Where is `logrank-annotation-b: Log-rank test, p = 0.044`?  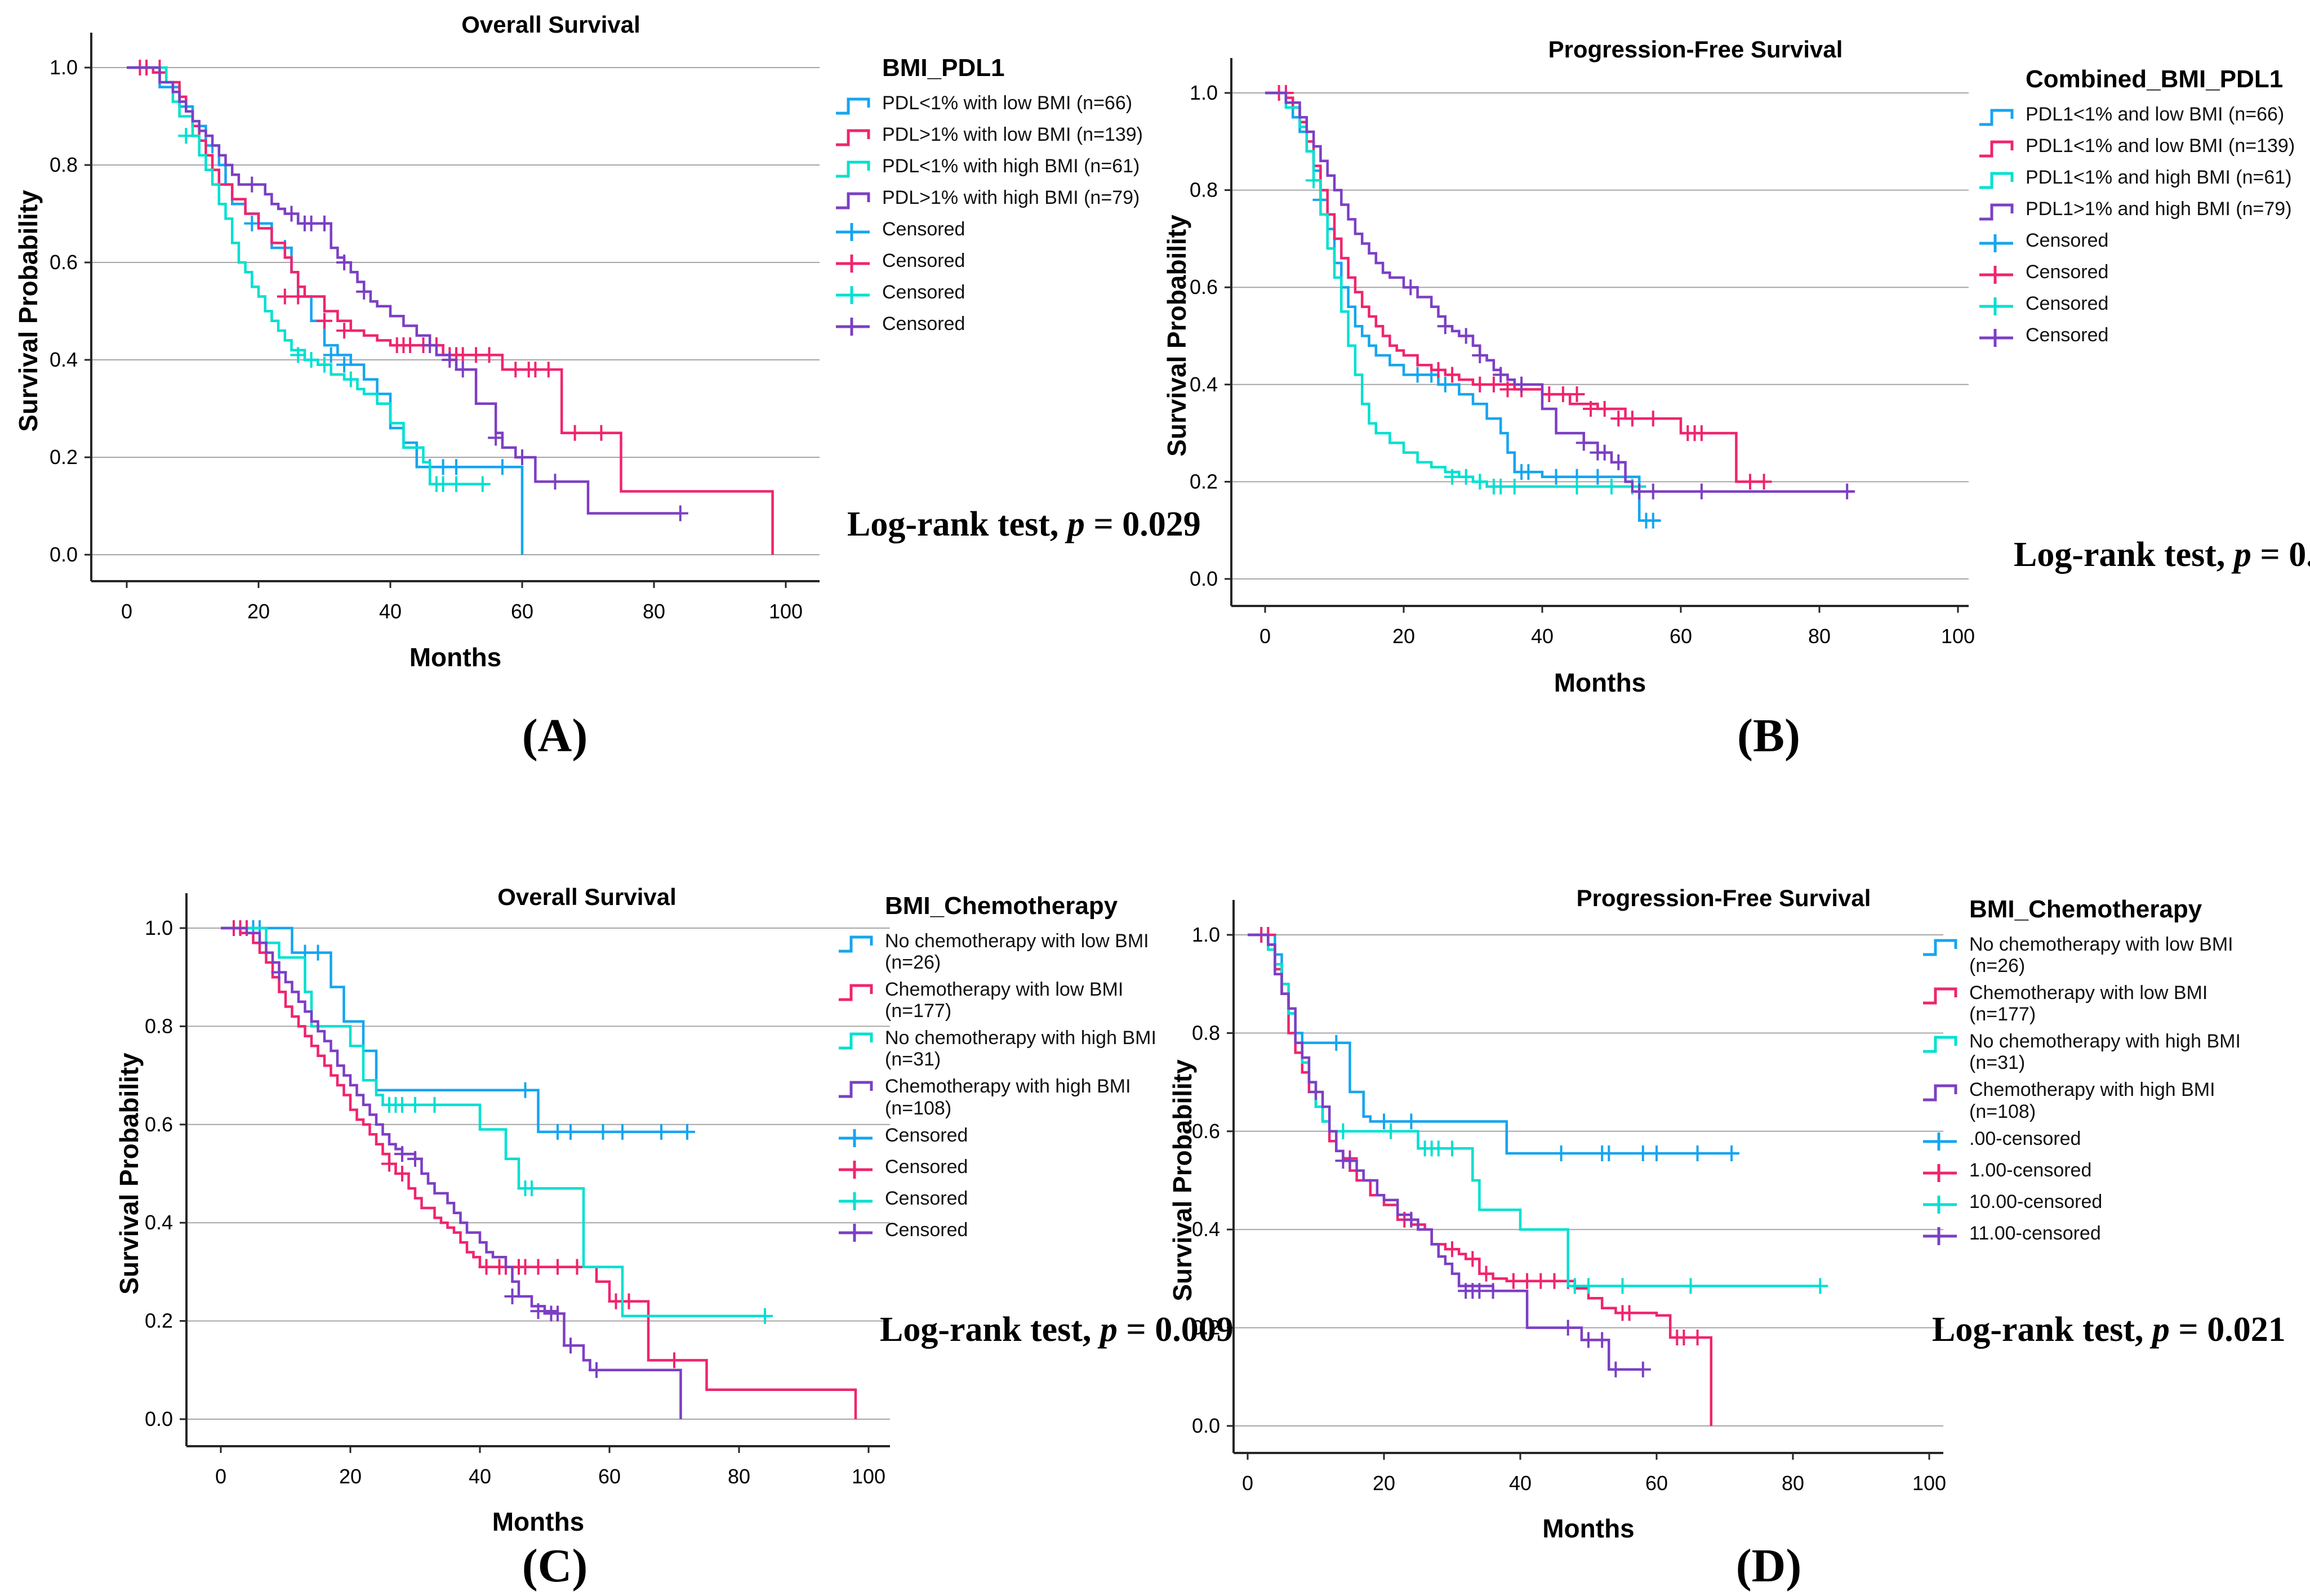
logrank-annotation-b: Log-rank test, p = 0.044 is located at coordinates (2162, 555).